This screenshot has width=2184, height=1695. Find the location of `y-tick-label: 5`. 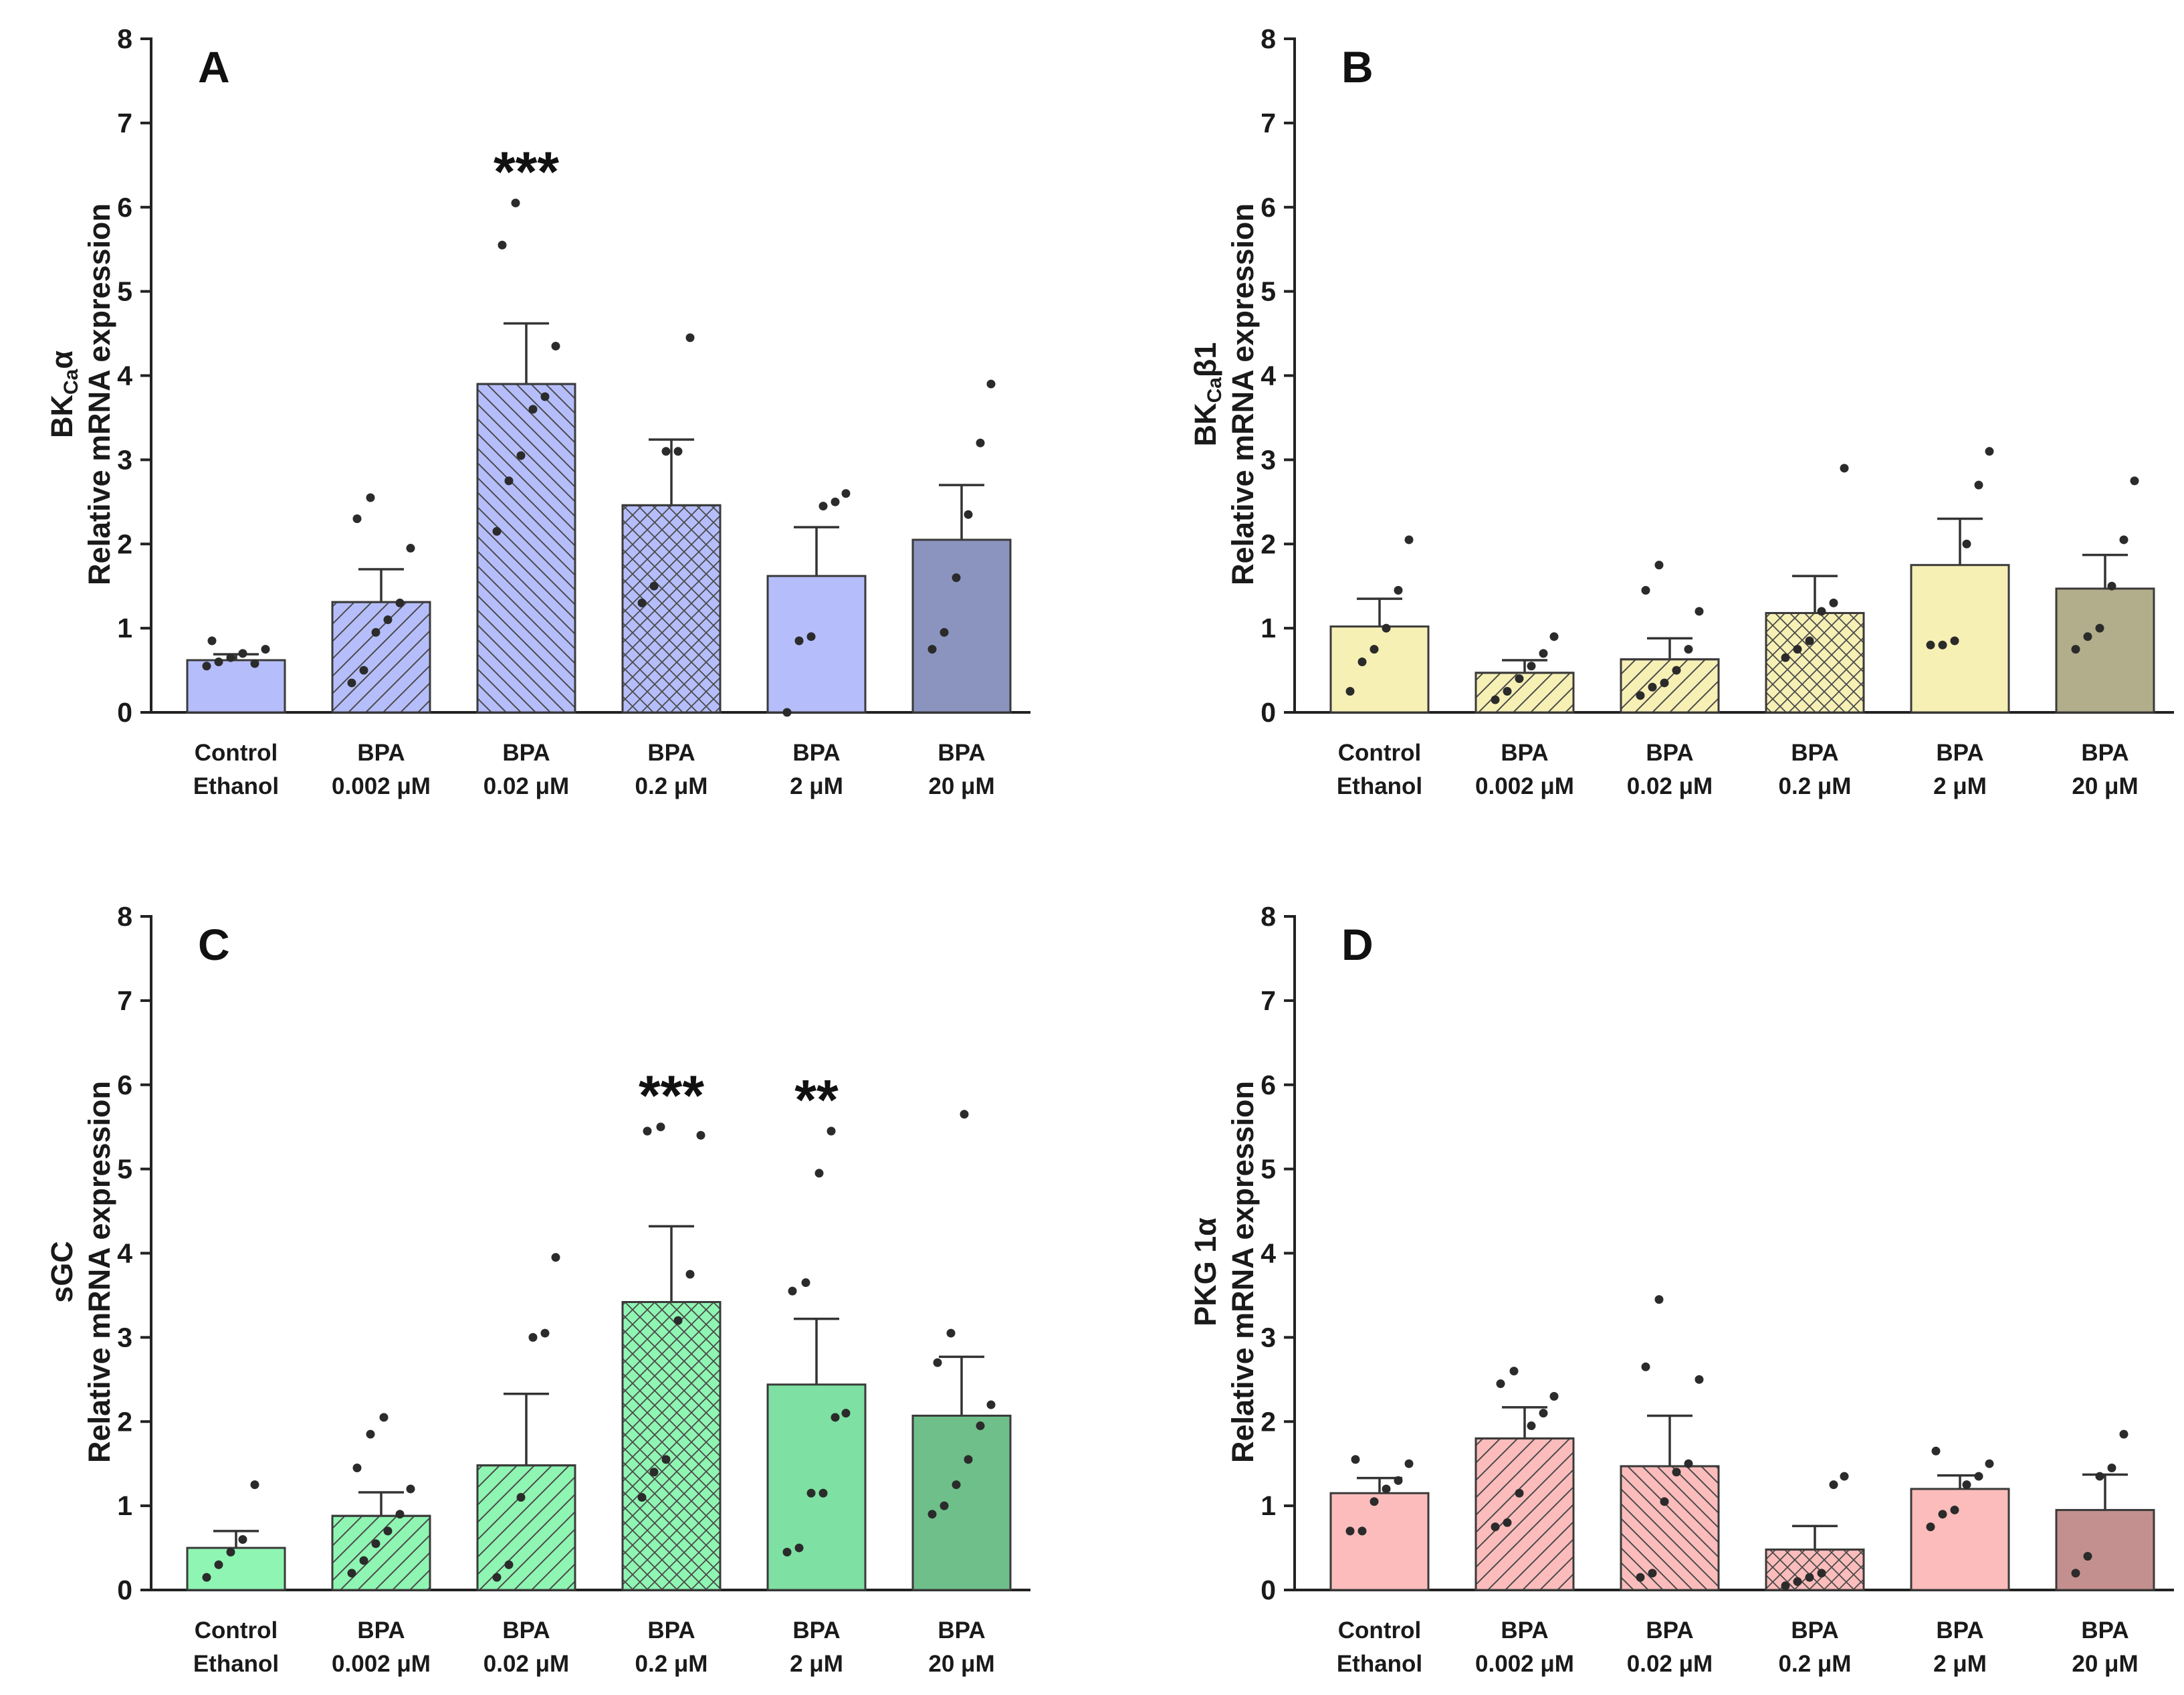

y-tick-label: 5 is located at coordinates (124, 1169).